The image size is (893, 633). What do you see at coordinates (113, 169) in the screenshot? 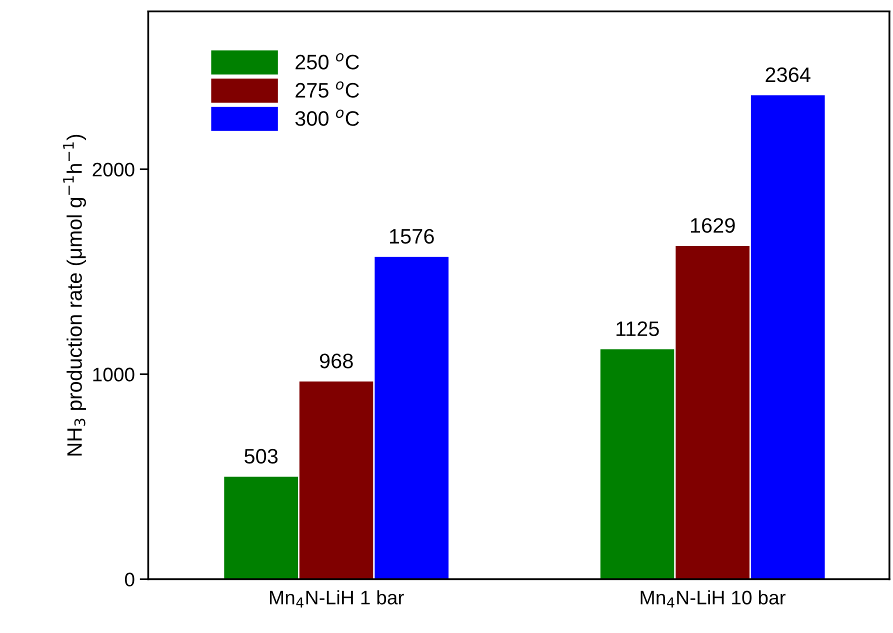
I see `y-tick-label: 2000` at bounding box center [113, 169].